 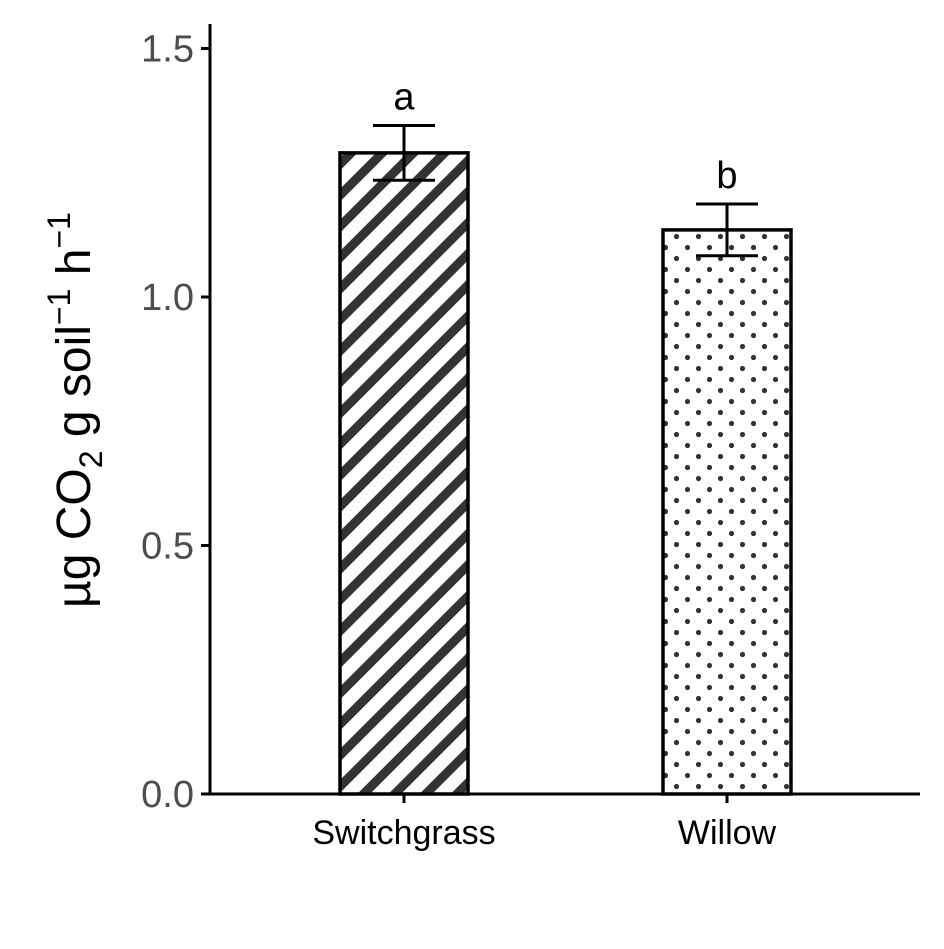 I want to click on y-axis-label-part: µg CO, so click(x=74, y=538).